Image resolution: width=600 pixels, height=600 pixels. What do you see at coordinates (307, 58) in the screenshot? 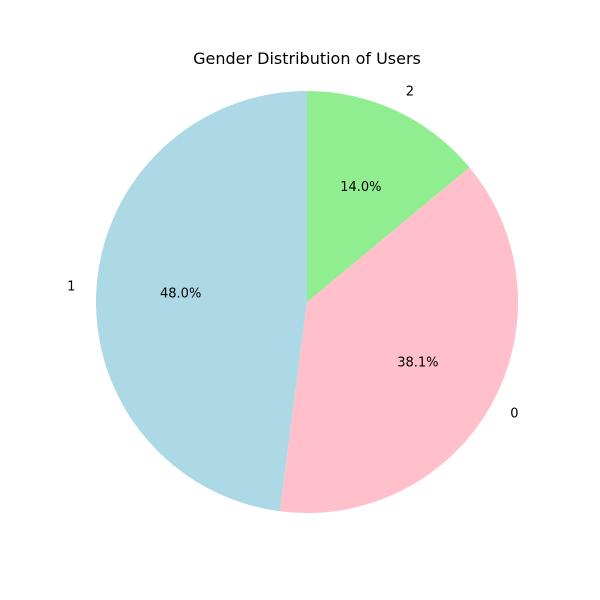
I see `chart-title: Gender Distribution of Users` at bounding box center [307, 58].